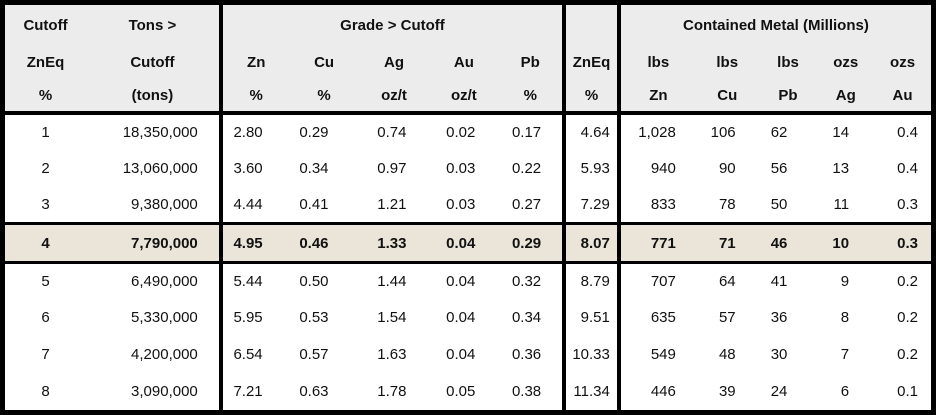 This screenshot has width=936, height=415. Describe the element at coordinates (788, 391) in the screenshot. I see `cell-lbs-pb: 24` at that location.